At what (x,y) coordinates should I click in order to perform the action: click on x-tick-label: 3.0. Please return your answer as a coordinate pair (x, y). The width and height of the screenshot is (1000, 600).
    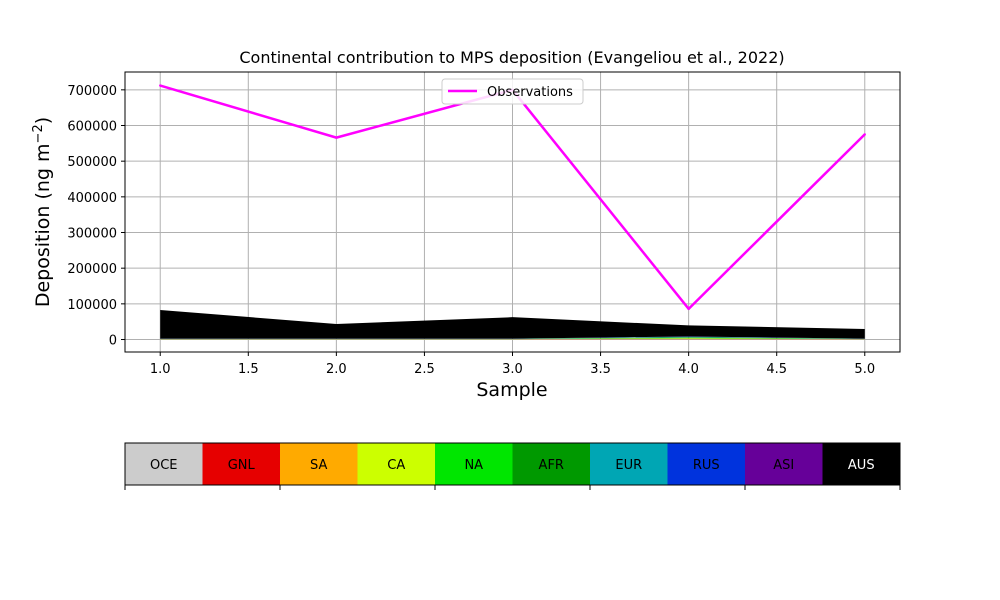
    Looking at the image, I should click on (512, 369).